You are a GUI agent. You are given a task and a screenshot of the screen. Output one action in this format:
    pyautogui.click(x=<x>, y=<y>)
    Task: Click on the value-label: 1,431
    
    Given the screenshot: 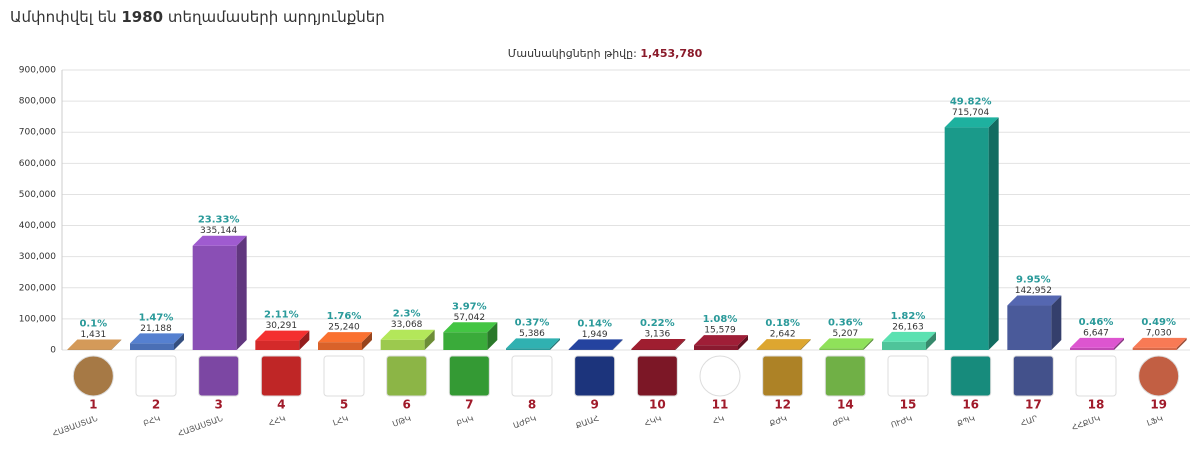 What is the action you would take?
    pyautogui.click(x=93, y=335)
    